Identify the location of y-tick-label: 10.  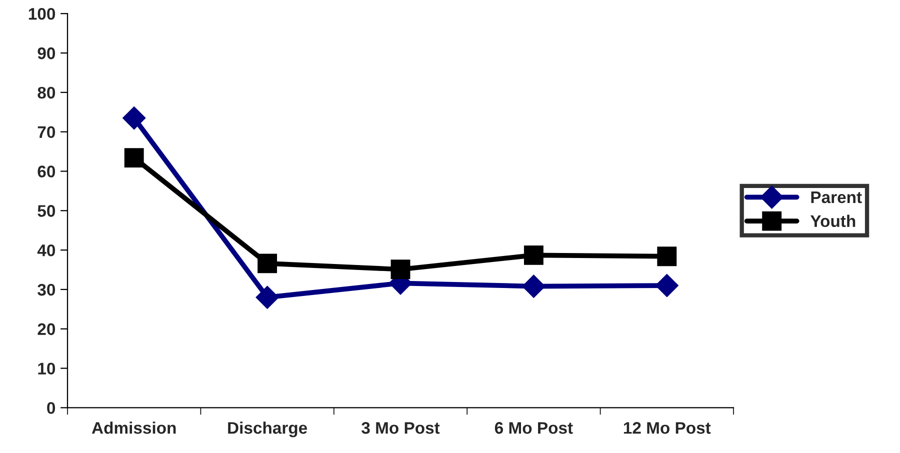
(47, 368).